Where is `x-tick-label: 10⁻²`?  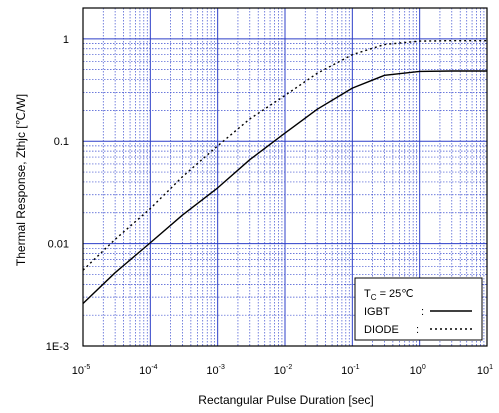 x-tick-label: 10⁻² is located at coordinates (283, 370).